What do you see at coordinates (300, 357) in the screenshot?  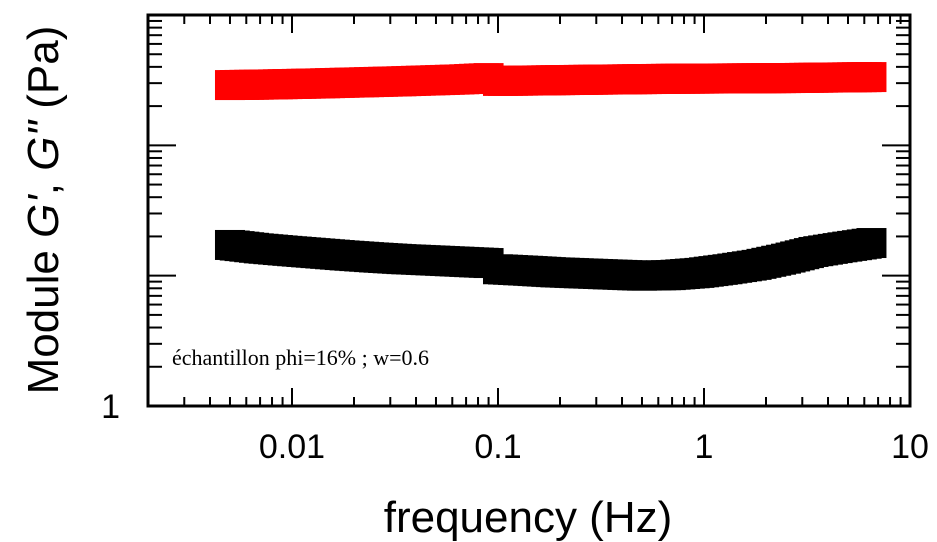 I see `annotation: échantillon phi=16% ; w=0.6` at bounding box center [300, 357].